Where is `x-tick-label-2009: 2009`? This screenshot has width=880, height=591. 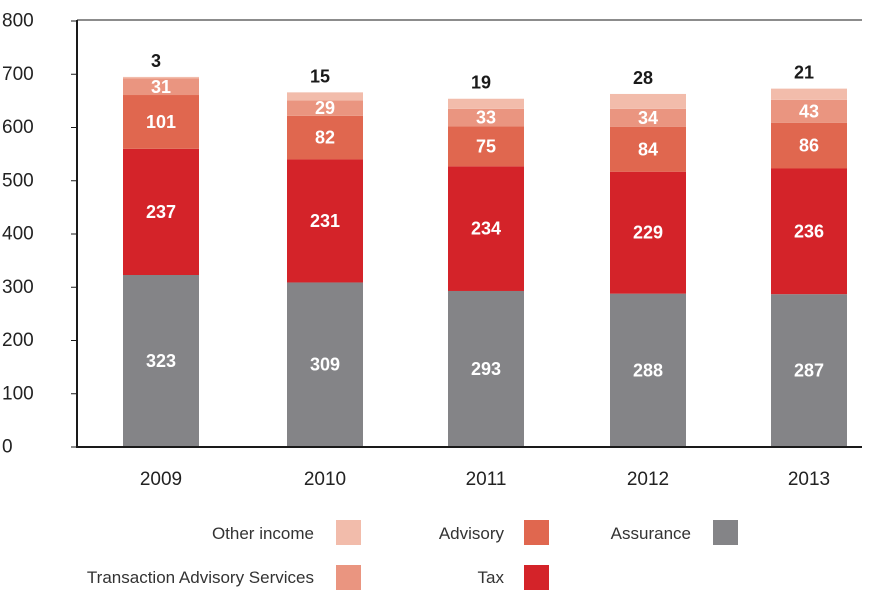 x-tick-label-2009: 2009 is located at coordinates (161, 479).